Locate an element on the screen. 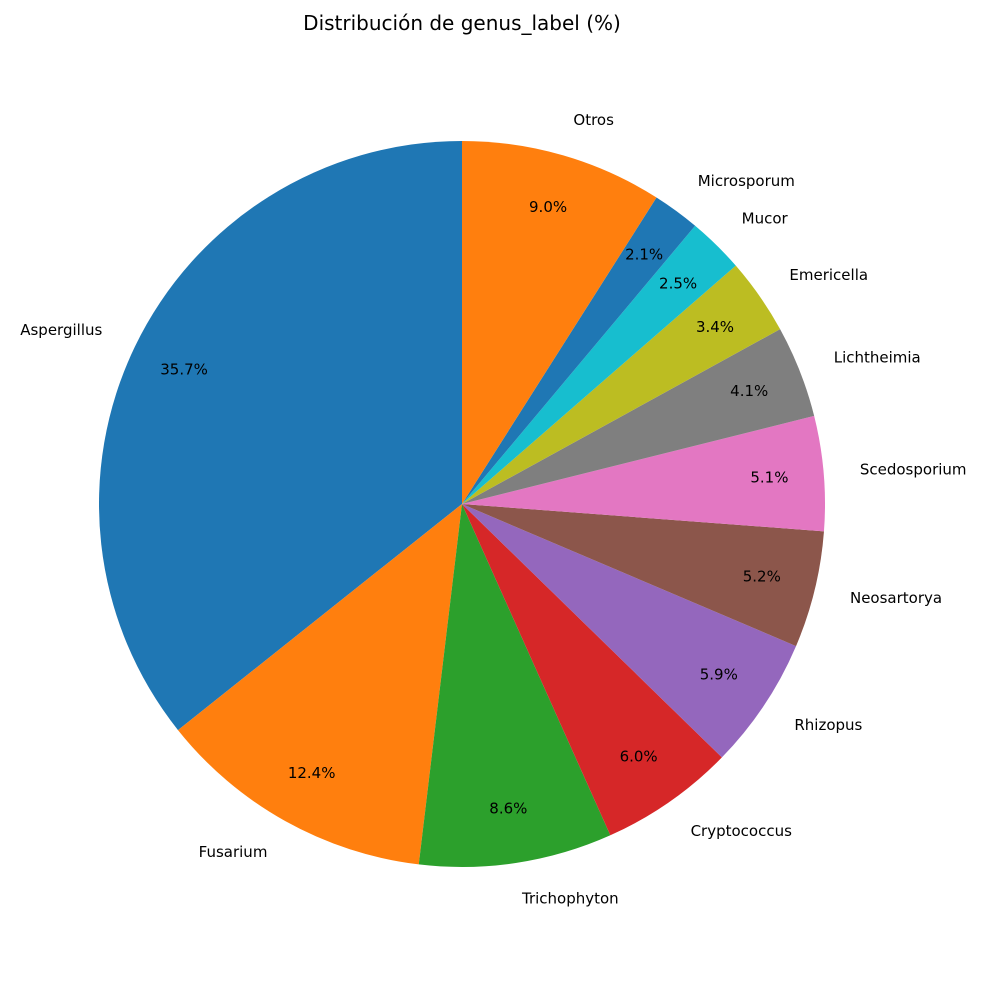 The height and width of the screenshot is (984, 988). pct-label-emericella: 3.4% is located at coordinates (715, 327).